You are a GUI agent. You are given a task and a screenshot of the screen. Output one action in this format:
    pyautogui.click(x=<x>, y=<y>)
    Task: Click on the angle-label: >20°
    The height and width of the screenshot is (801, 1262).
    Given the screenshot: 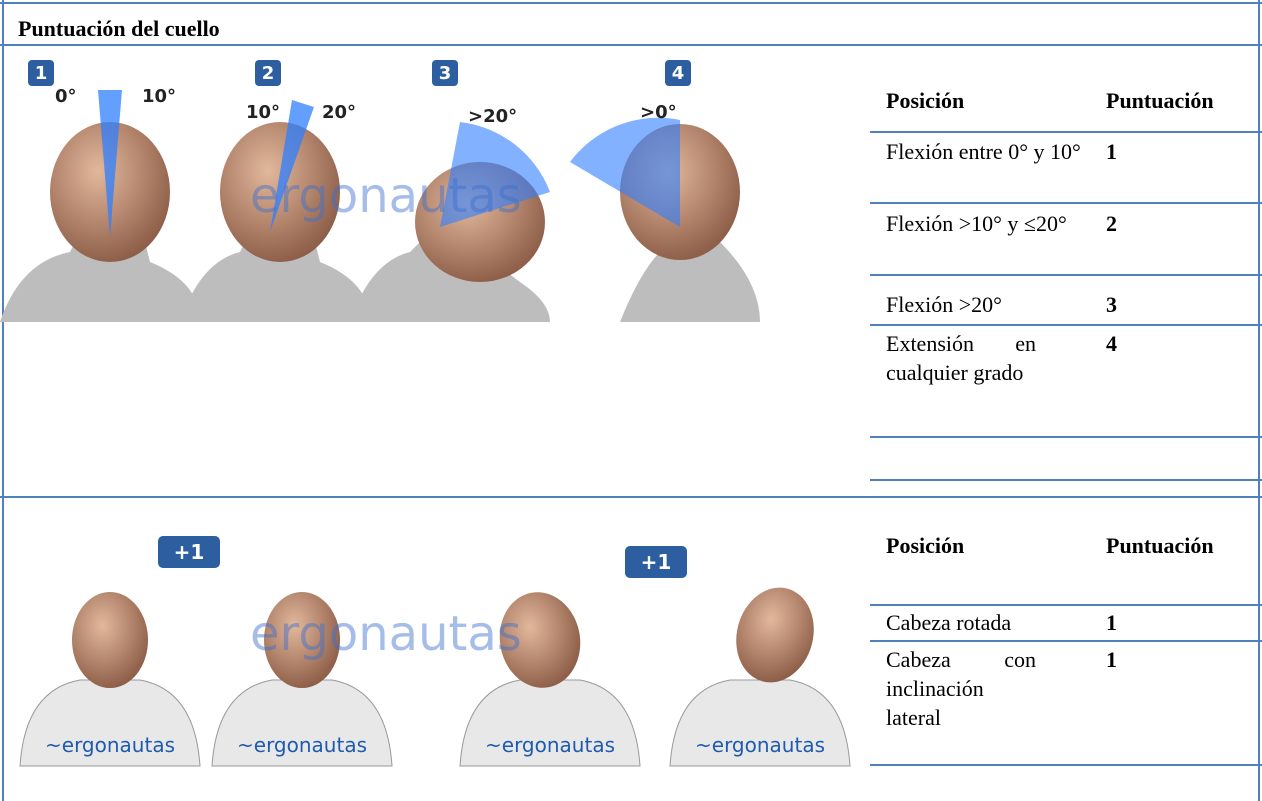 What is the action you would take?
    pyautogui.click(x=492, y=116)
    